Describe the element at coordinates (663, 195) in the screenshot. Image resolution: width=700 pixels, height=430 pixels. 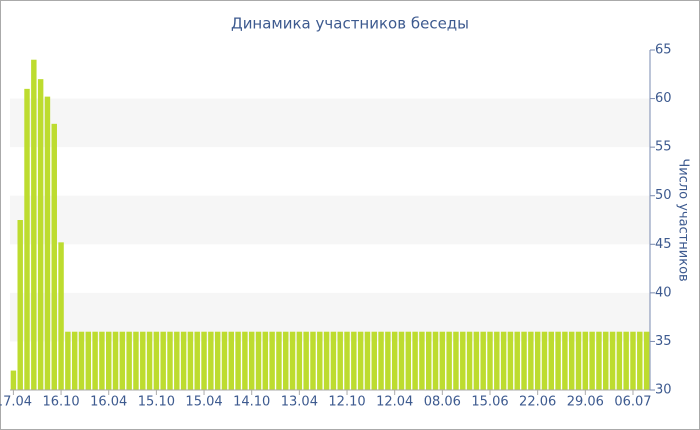
I see `y-tick-label: 50` at that location.